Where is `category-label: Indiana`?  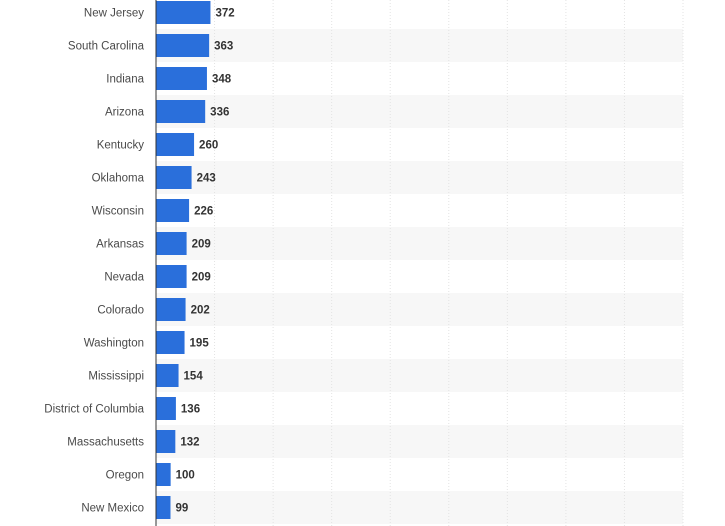 category-label: Indiana is located at coordinates (125, 80).